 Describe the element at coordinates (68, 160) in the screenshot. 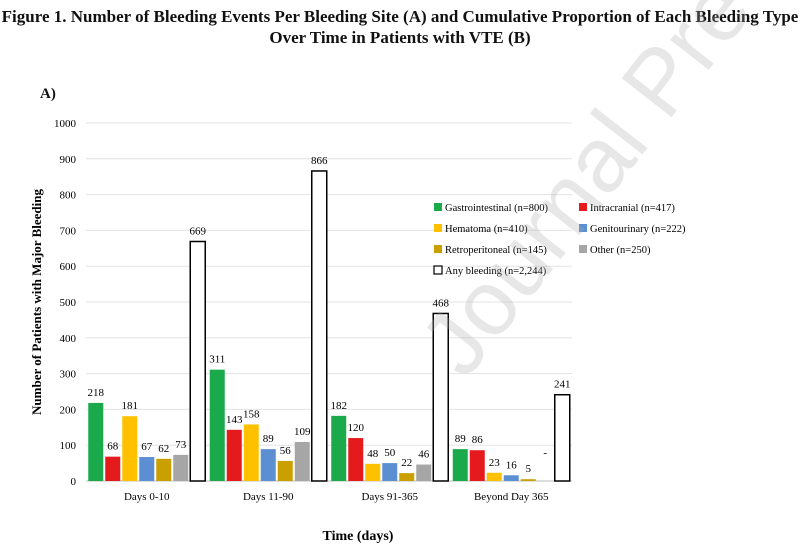

I see `y-tick-label: 900` at that location.